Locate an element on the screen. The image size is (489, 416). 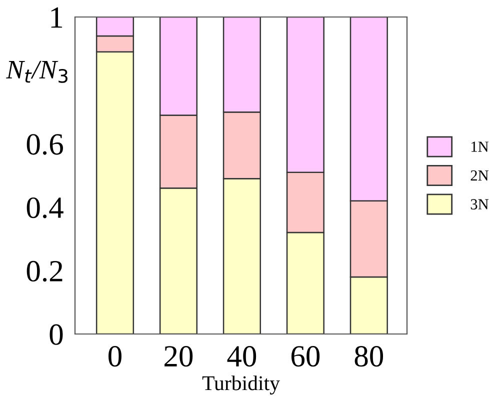
legend-label: 2N is located at coordinates (479, 175).